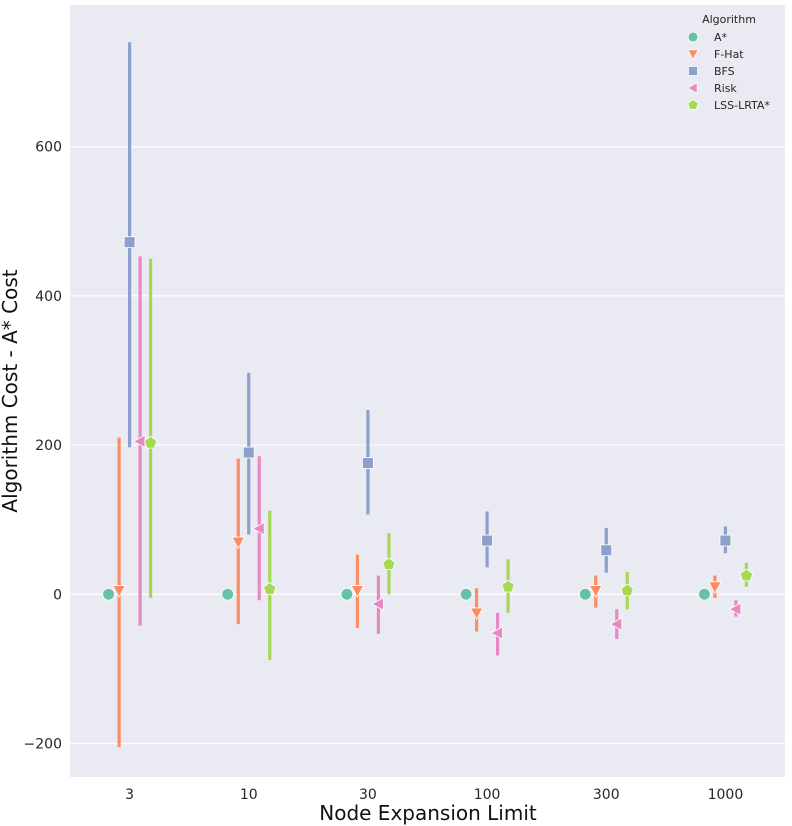 This screenshot has width=792, height=826. What do you see at coordinates (725, 88) in the screenshot?
I see `legend-label: Risk` at bounding box center [725, 88].